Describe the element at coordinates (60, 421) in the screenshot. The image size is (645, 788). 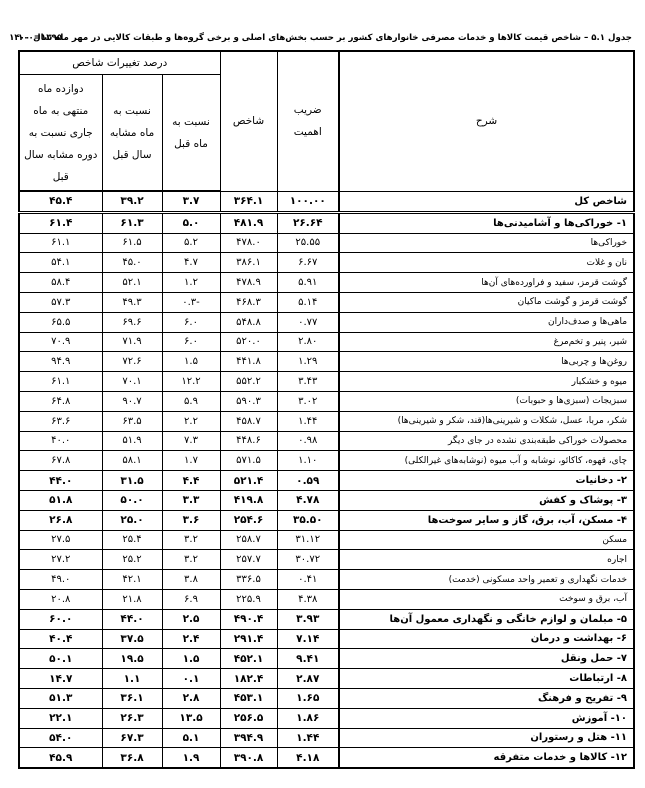
I see `cell: ۶۳.۶` at that location.